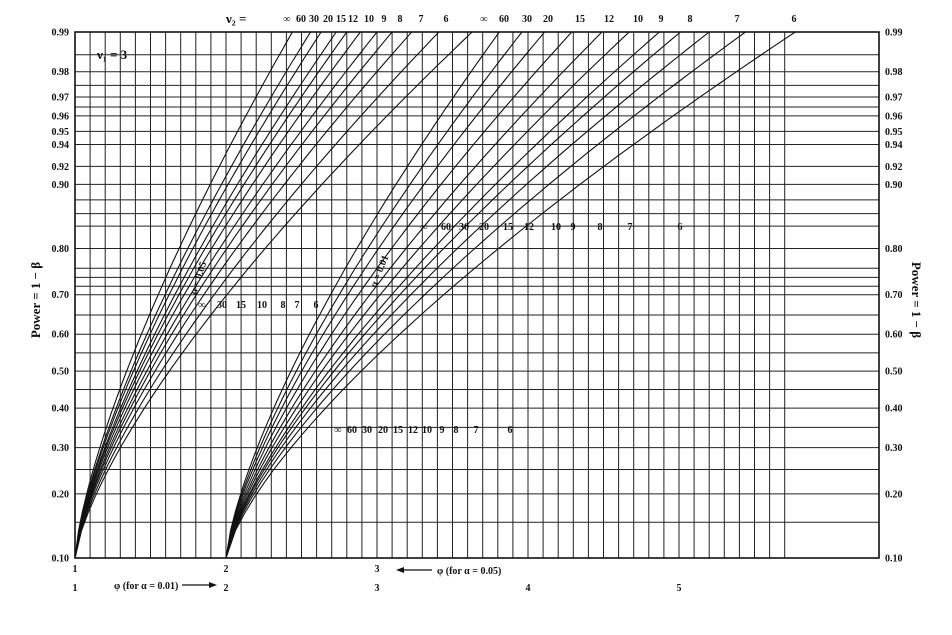 The height and width of the screenshot is (635, 952). I want to click on y-tick-label-right: 0.96, so click(894, 116).